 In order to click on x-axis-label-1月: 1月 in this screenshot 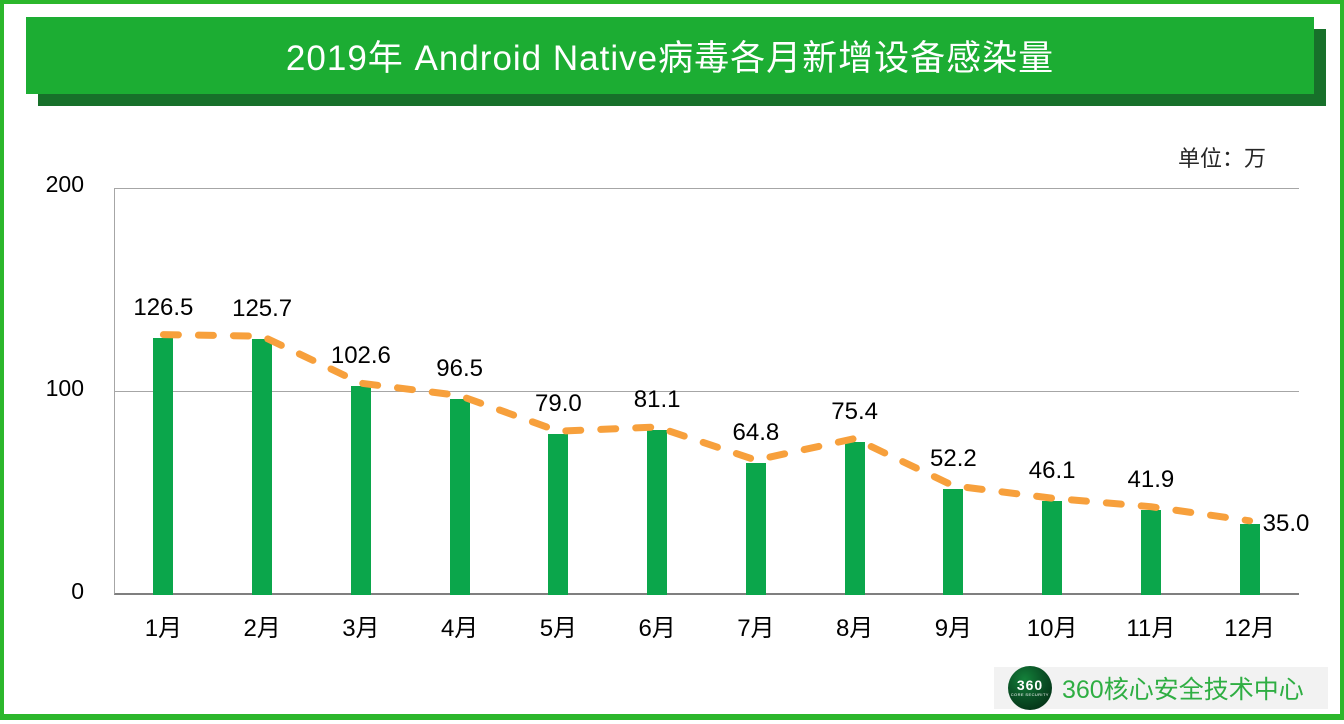, I will do `click(163, 628)`.